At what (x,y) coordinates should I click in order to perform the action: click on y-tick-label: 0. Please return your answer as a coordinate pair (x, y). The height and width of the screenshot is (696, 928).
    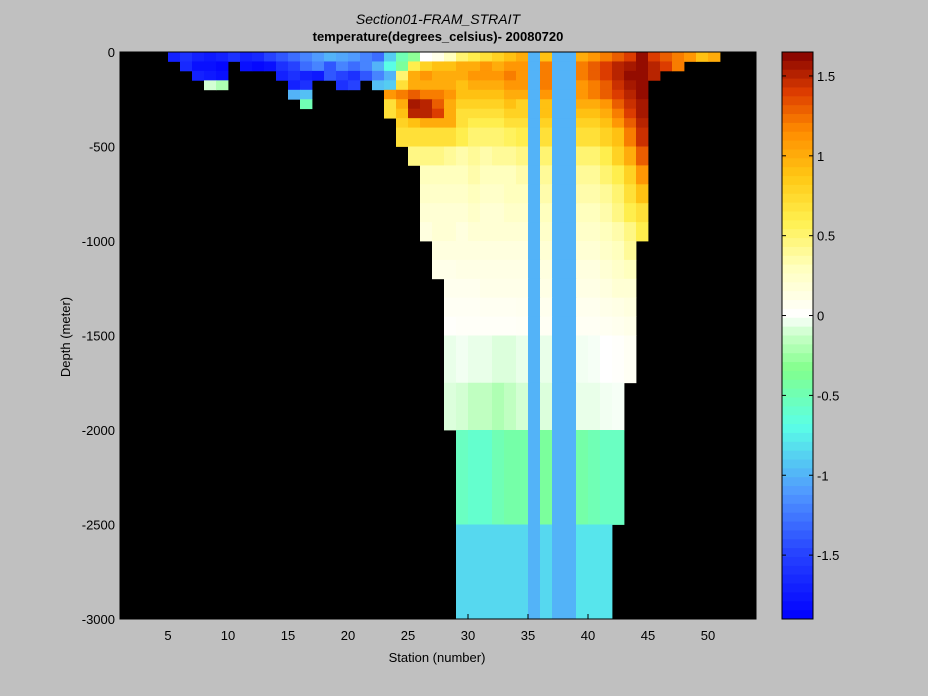
    Looking at the image, I should click on (111, 52).